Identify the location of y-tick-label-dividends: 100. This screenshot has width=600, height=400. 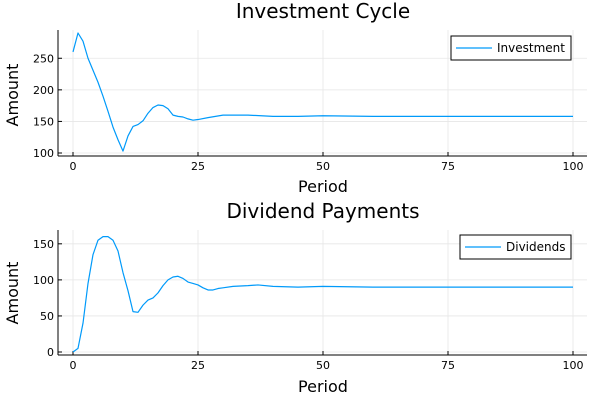
(43, 280).